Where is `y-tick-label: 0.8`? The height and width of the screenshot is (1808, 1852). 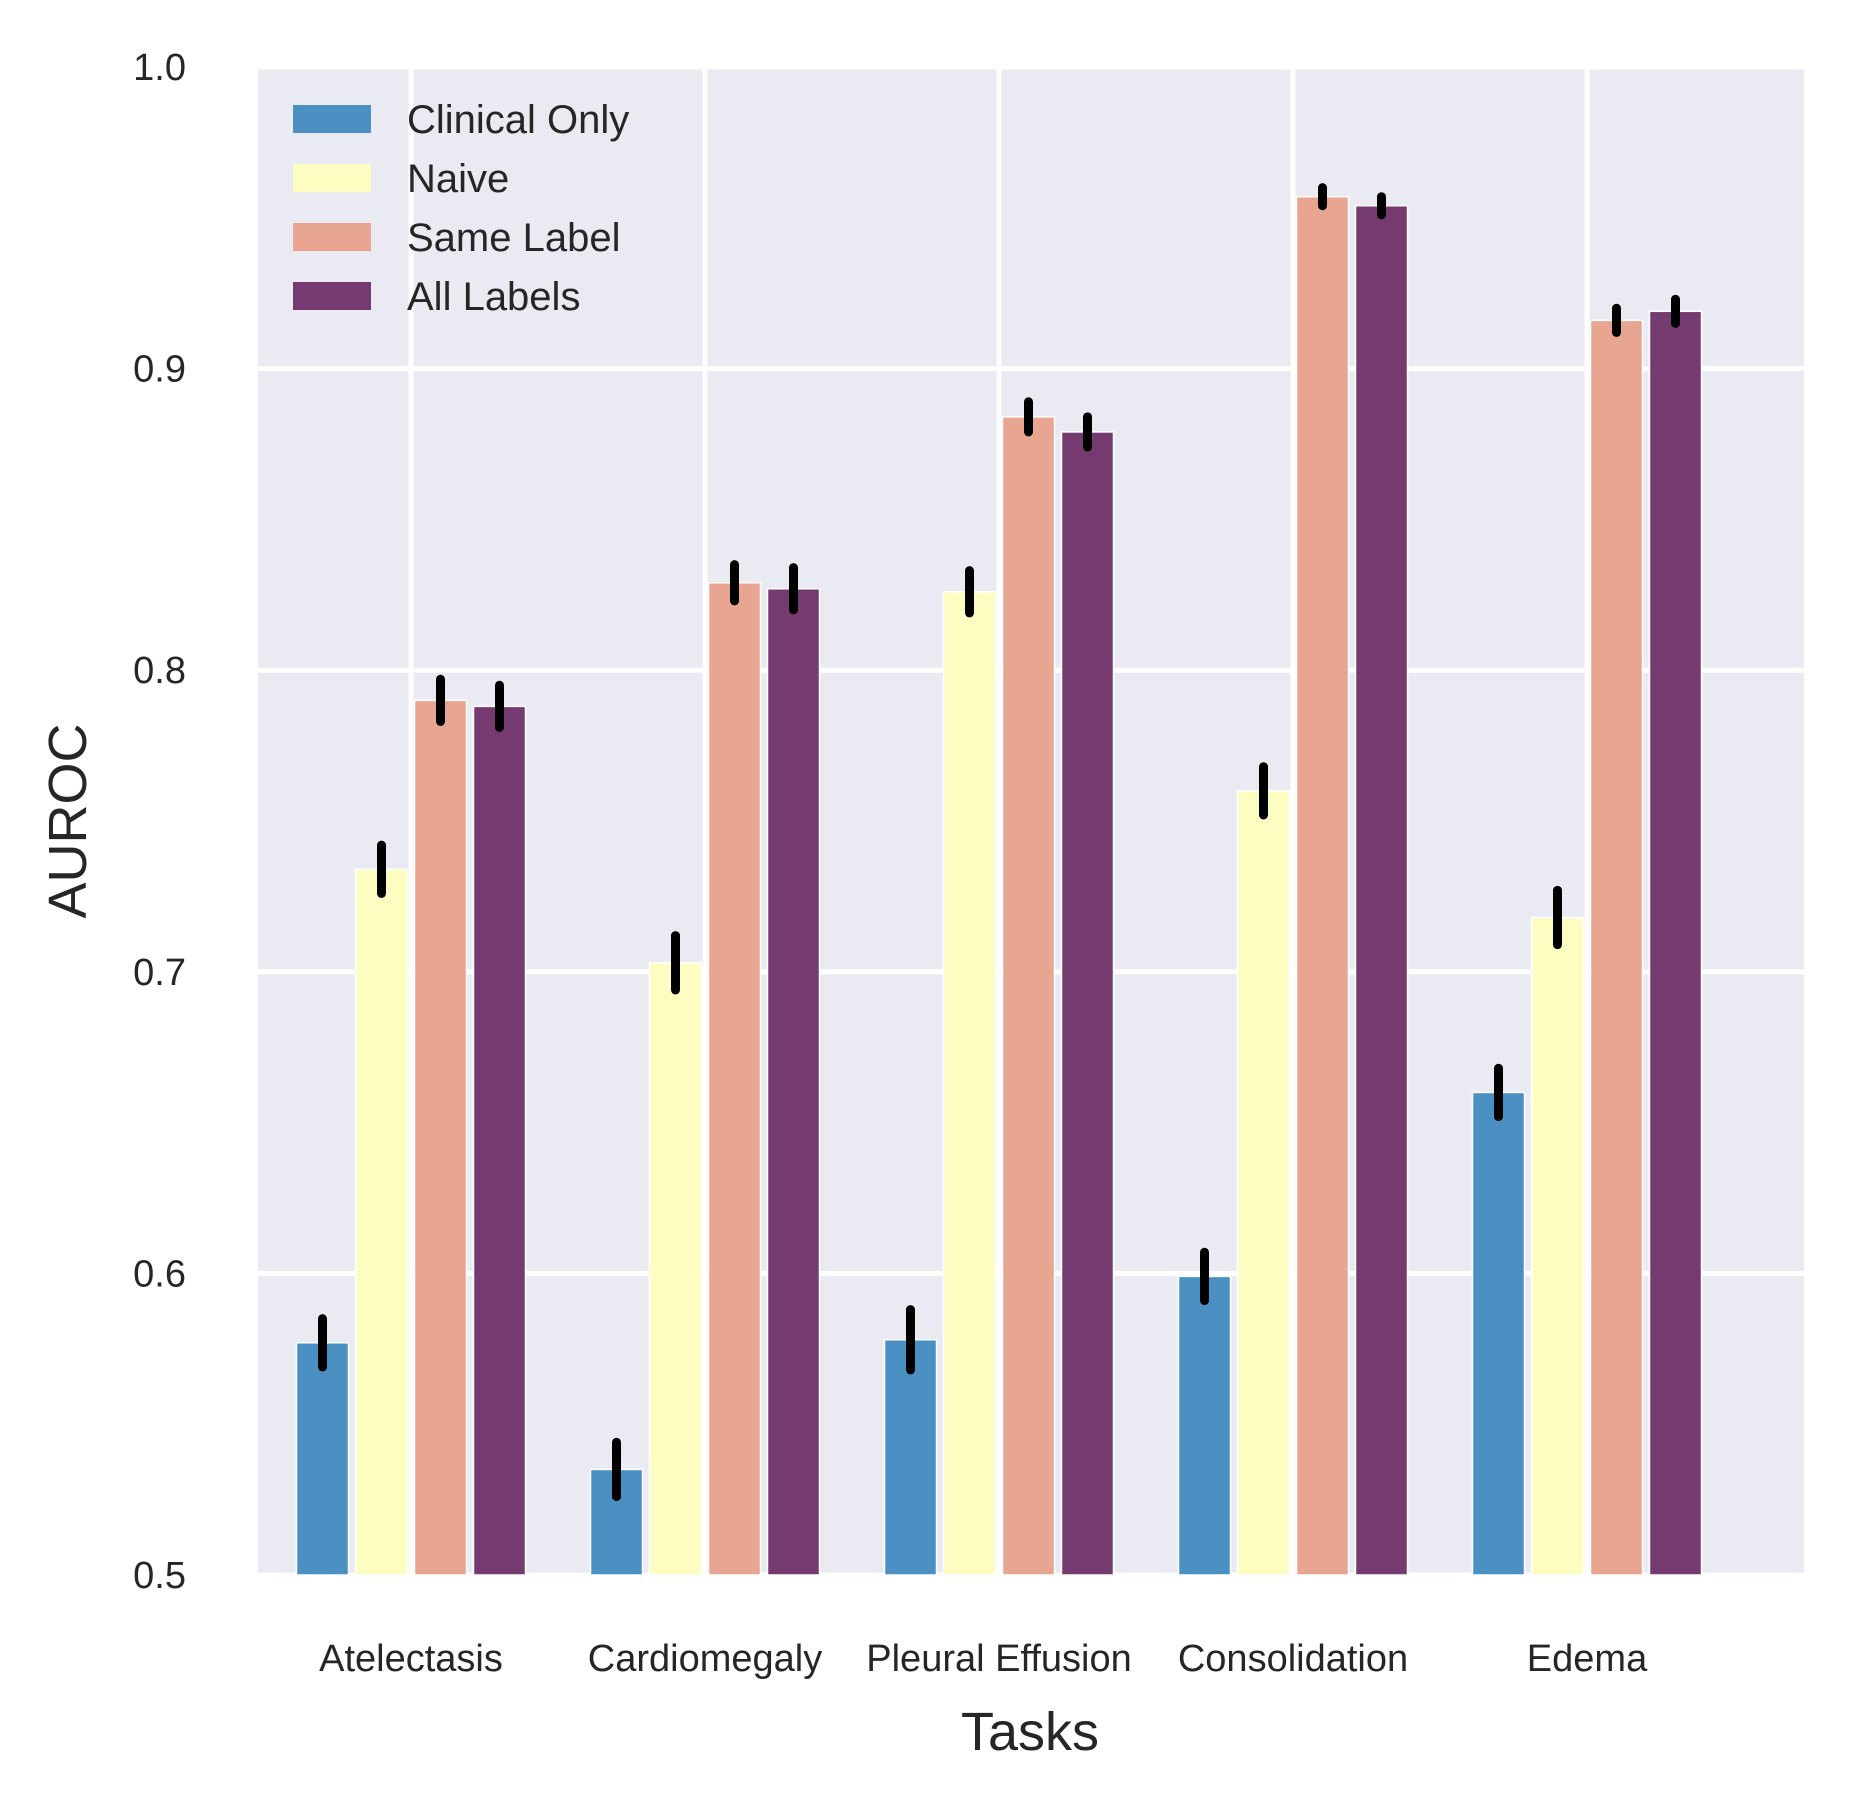 y-tick-label: 0.8 is located at coordinates (159, 671).